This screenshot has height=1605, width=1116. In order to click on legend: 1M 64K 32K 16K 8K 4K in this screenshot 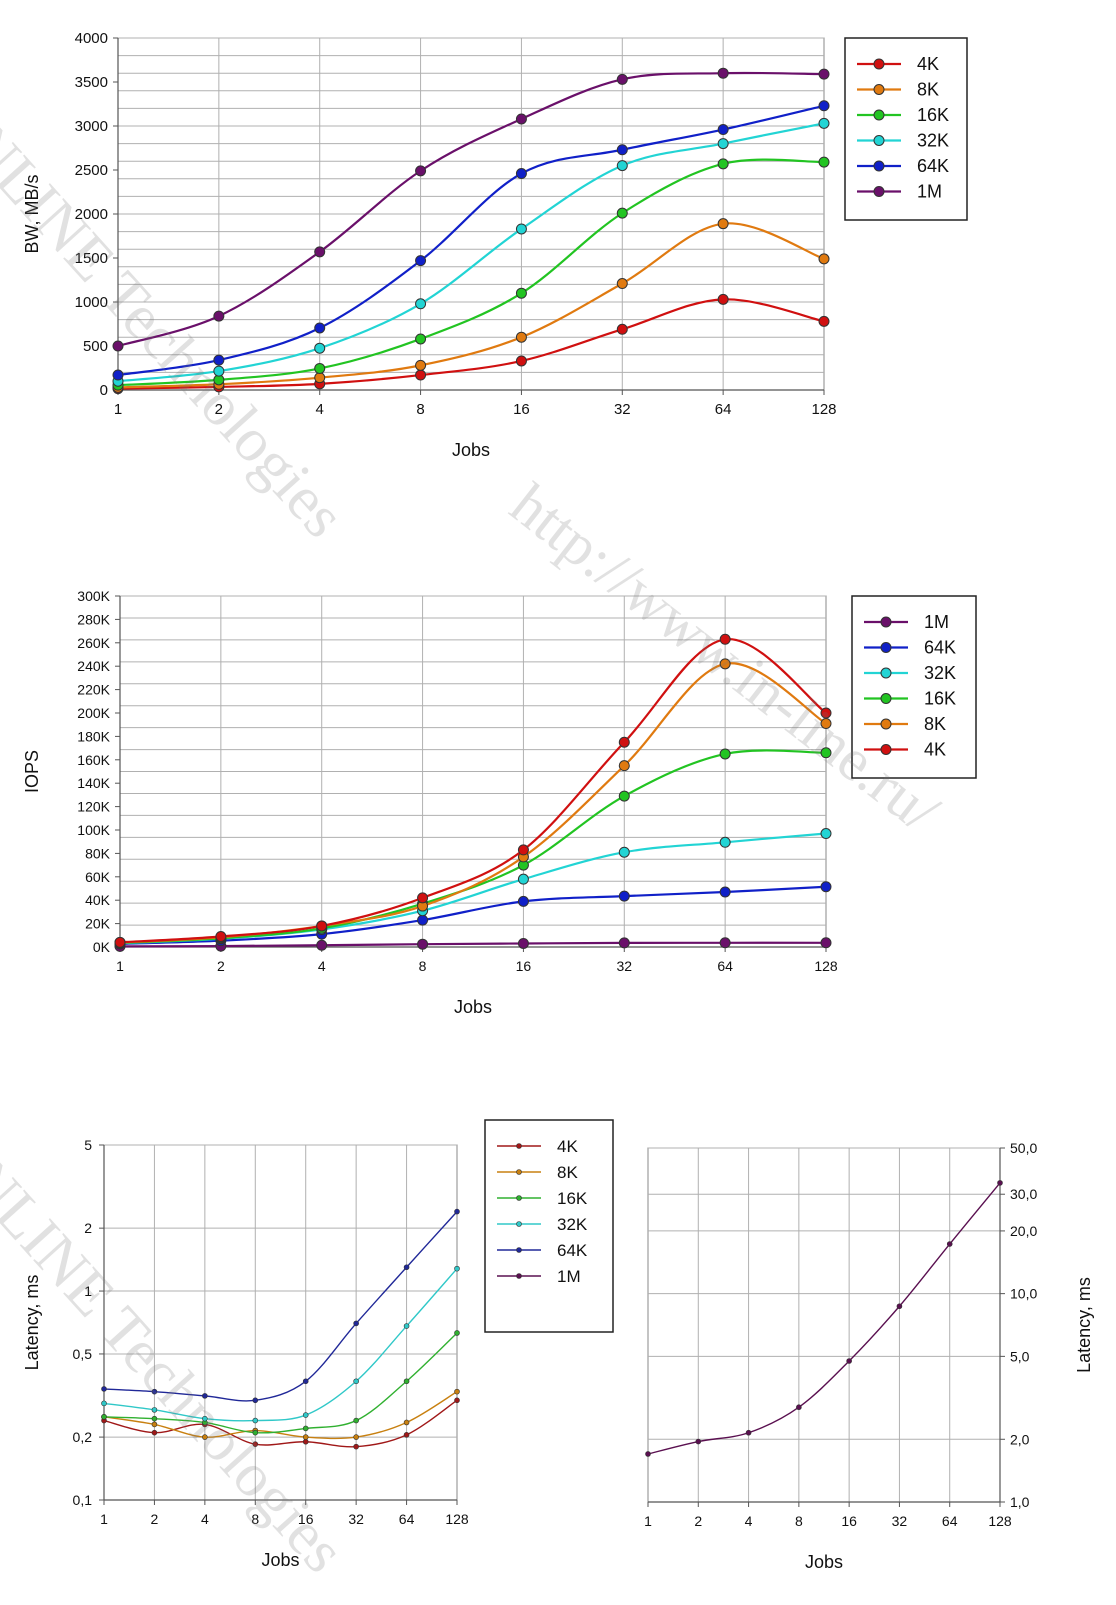, I will do `click(914, 687)`.